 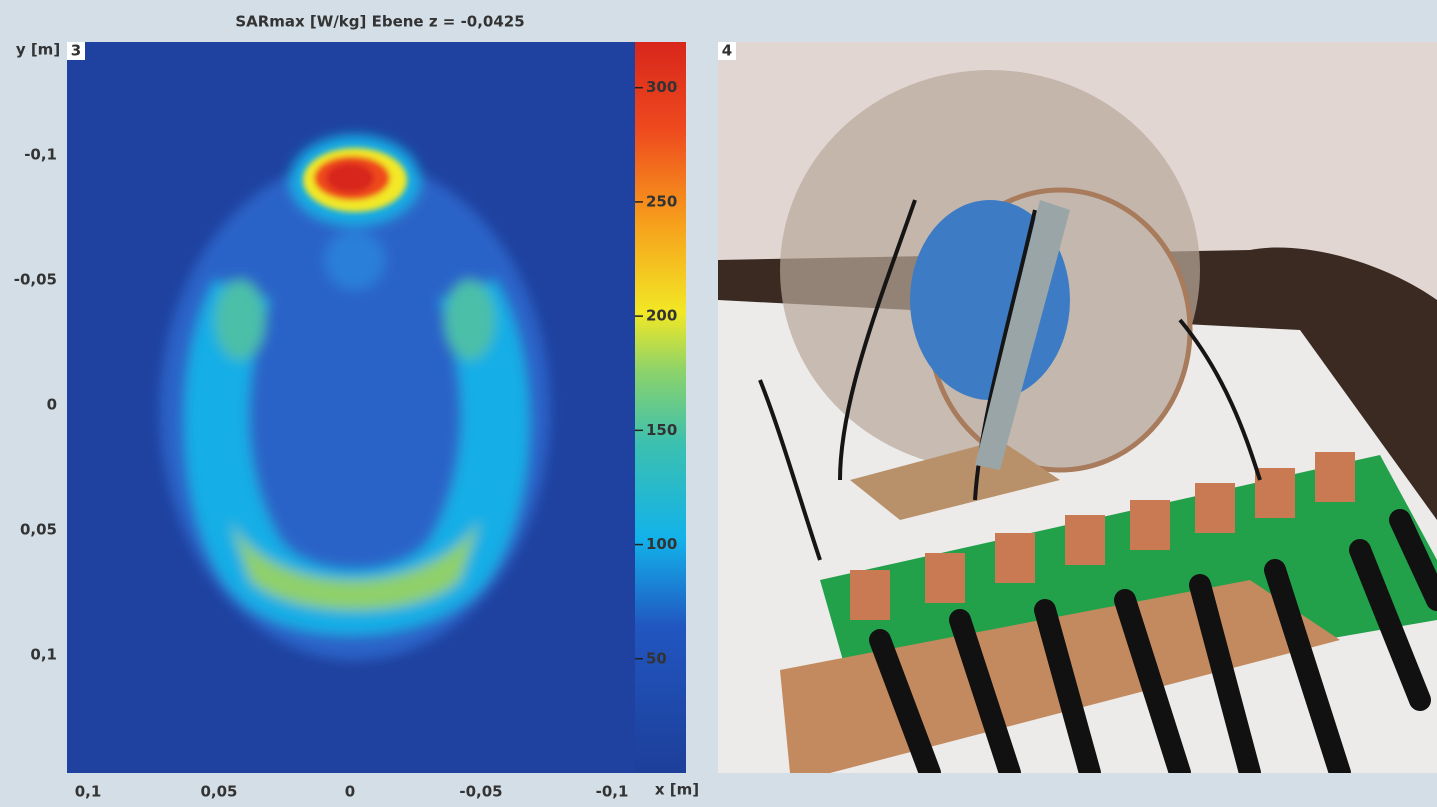 I want to click on colorbar-tick-label: 100, so click(x=661, y=544).